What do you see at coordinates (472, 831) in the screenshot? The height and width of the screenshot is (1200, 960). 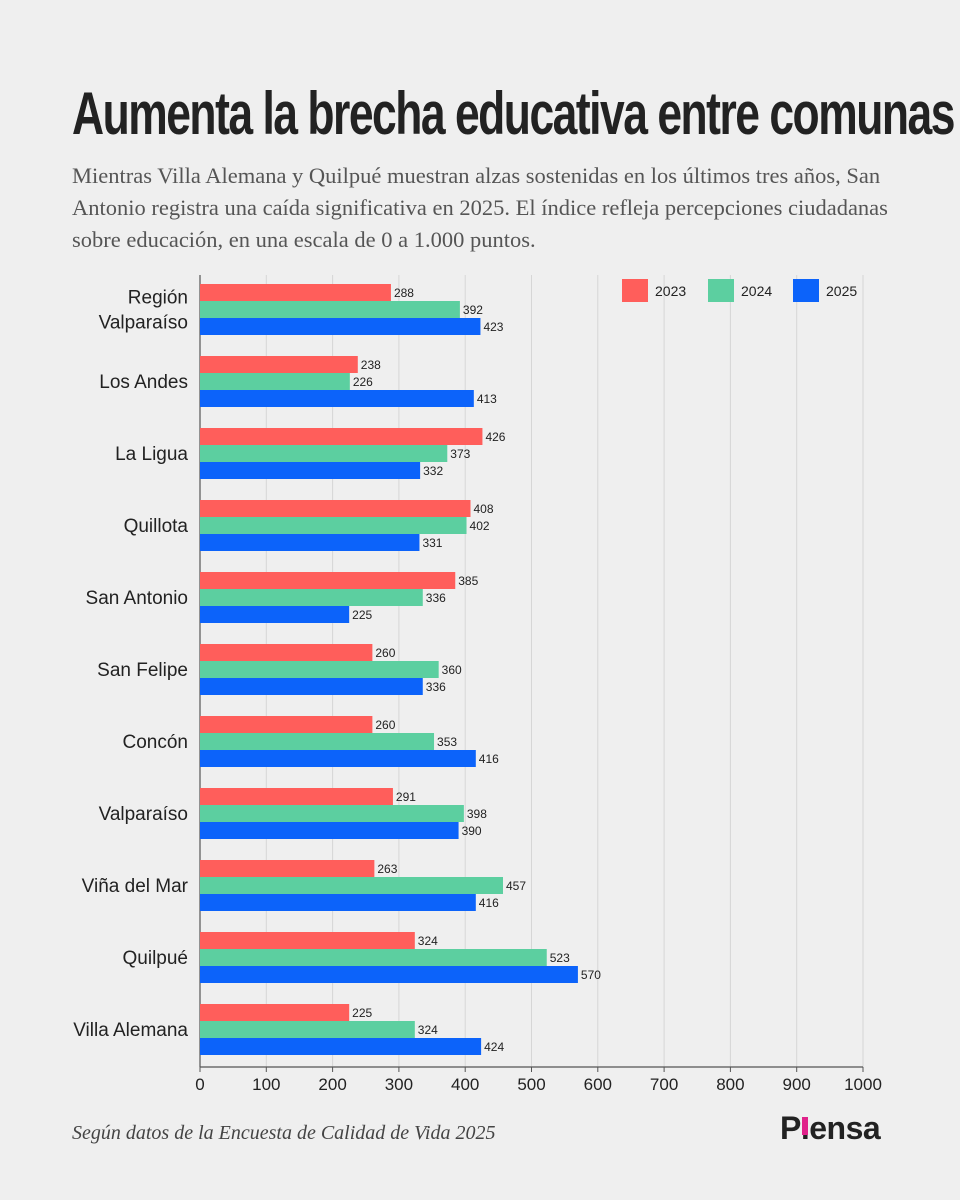 I see `data-label-2025: 390` at bounding box center [472, 831].